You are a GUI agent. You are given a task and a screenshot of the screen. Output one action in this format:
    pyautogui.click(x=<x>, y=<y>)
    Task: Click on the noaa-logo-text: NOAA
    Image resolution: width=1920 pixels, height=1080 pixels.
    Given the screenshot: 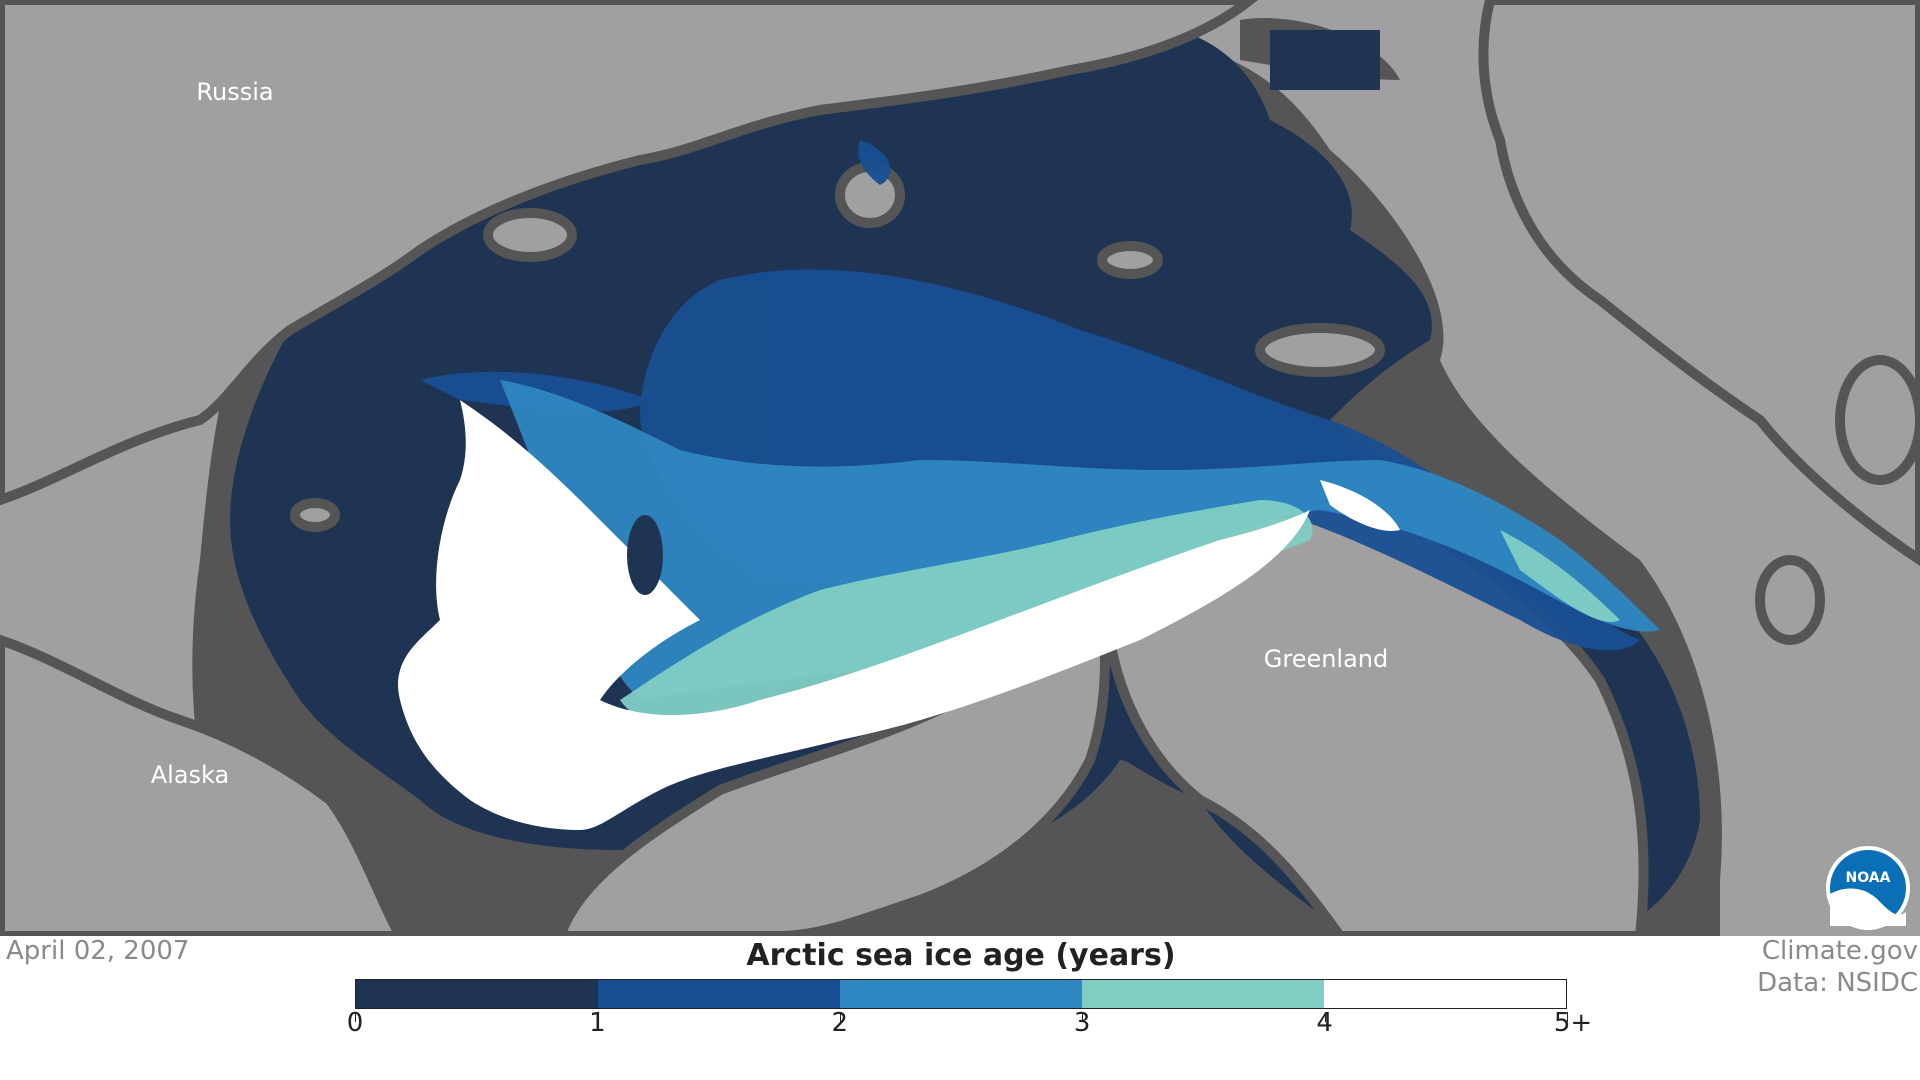 What is the action you would take?
    pyautogui.click(x=1868, y=878)
    